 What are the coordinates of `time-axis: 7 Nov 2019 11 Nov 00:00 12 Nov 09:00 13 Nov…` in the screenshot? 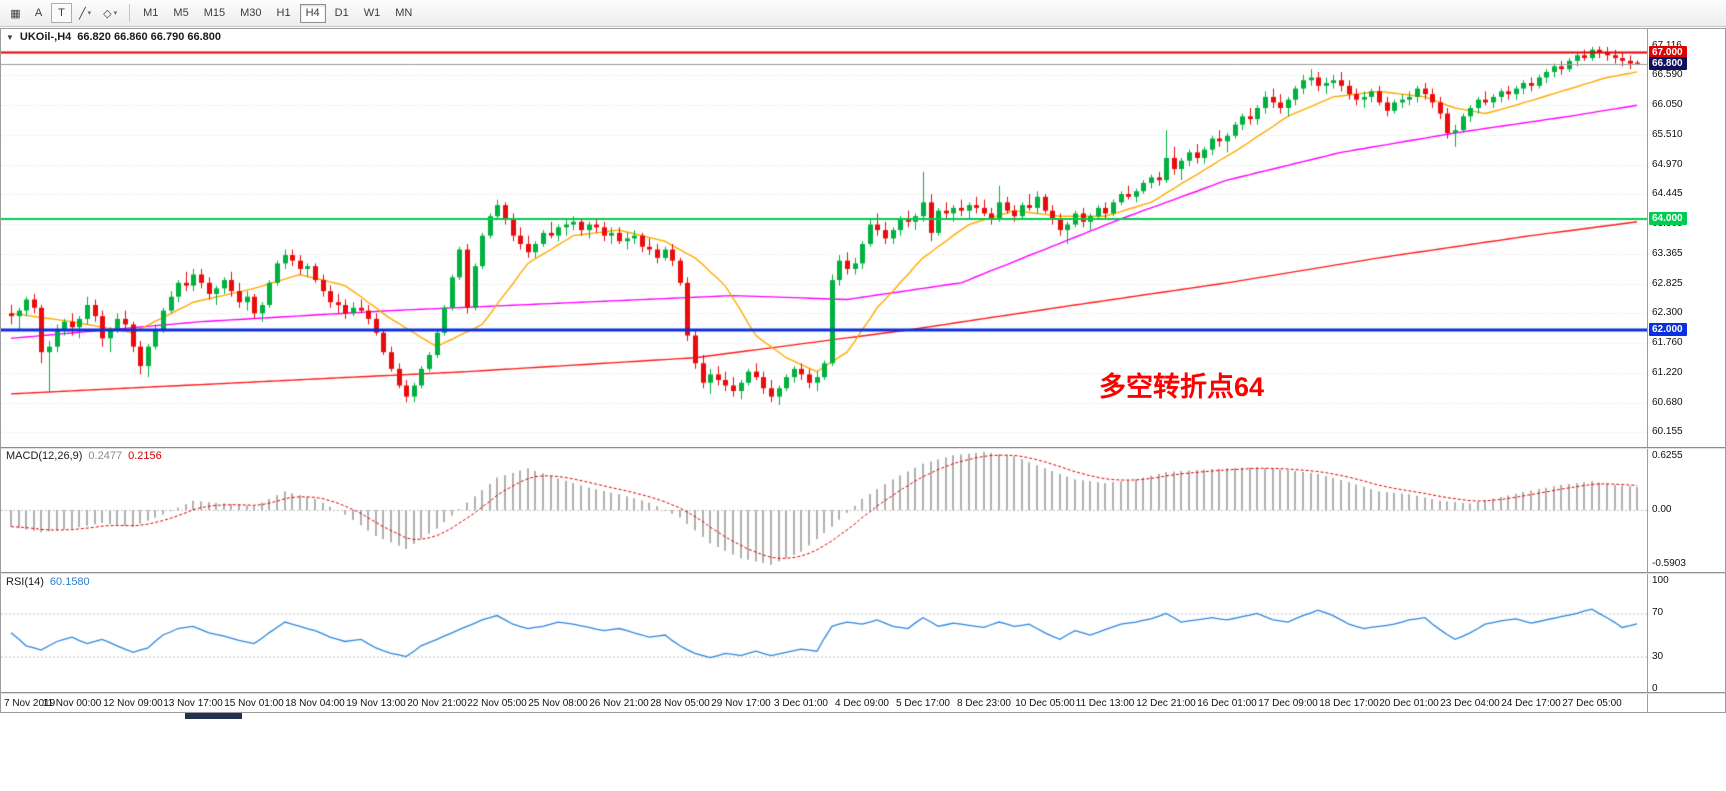 It's located at (824, 703).